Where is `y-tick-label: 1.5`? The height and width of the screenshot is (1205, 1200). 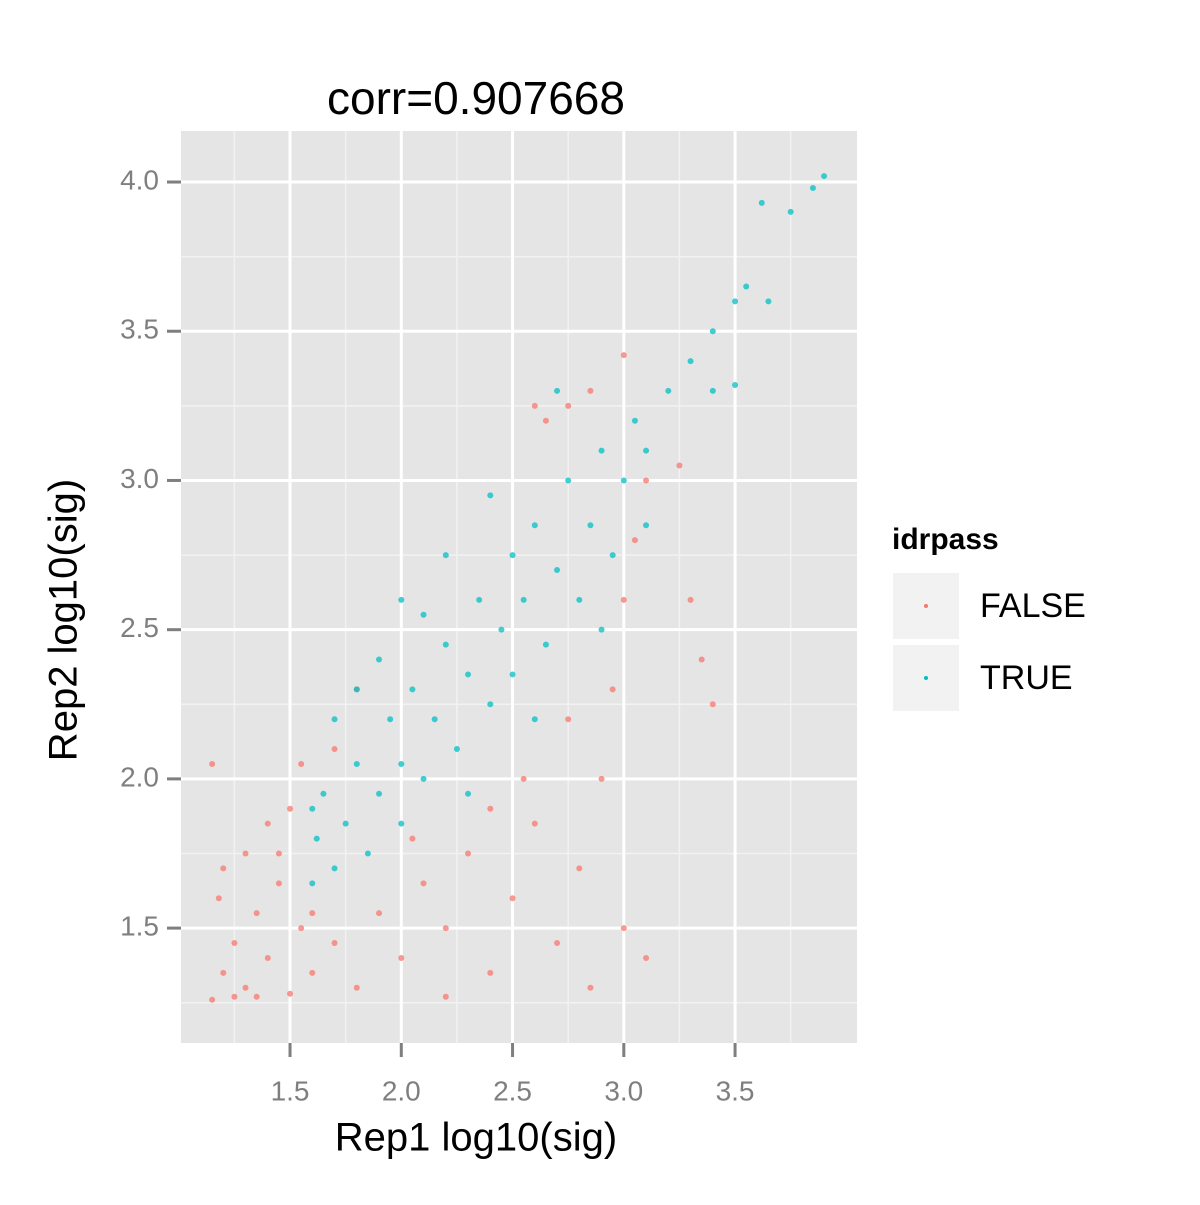 y-tick-label: 1.5 is located at coordinates (139, 925).